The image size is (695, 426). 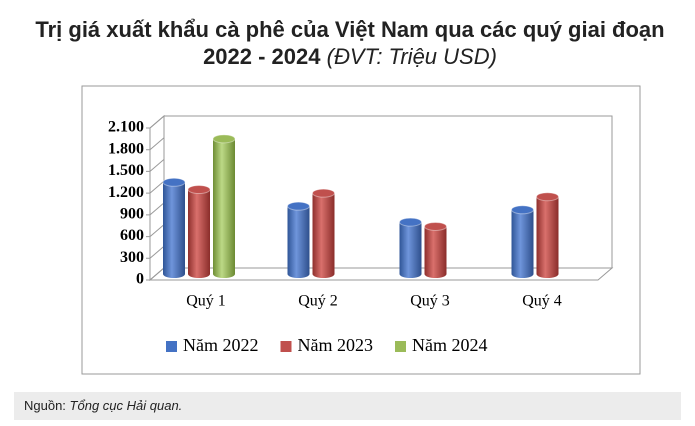 I want to click on x-tick-label: Quý 3, so click(x=430, y=301).